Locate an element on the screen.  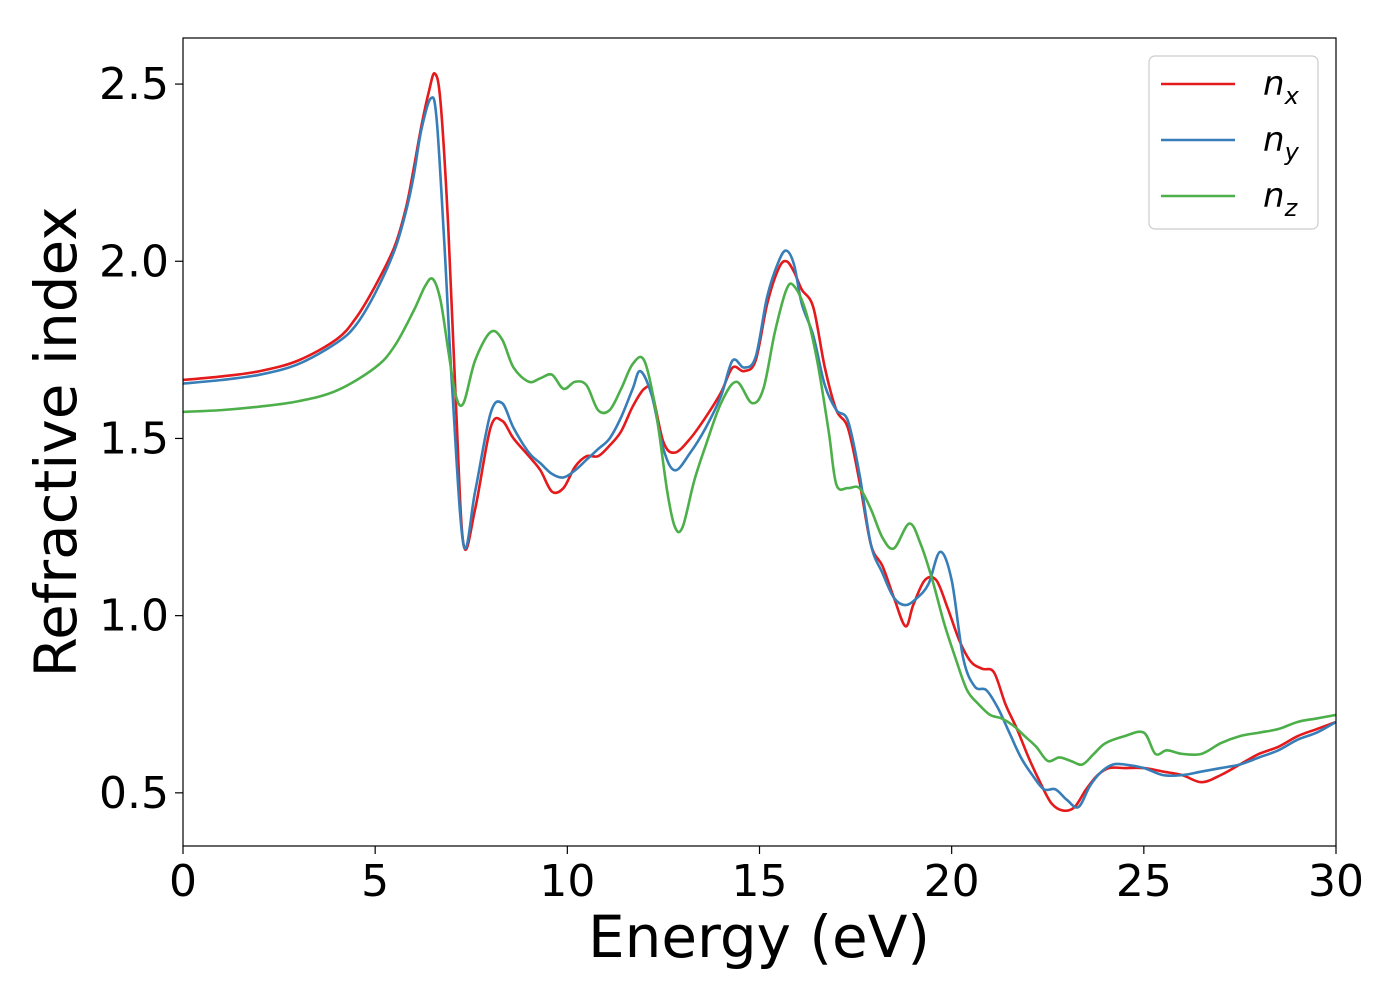
y-tick-label: 2.0 is located at coordinates (134, 261).